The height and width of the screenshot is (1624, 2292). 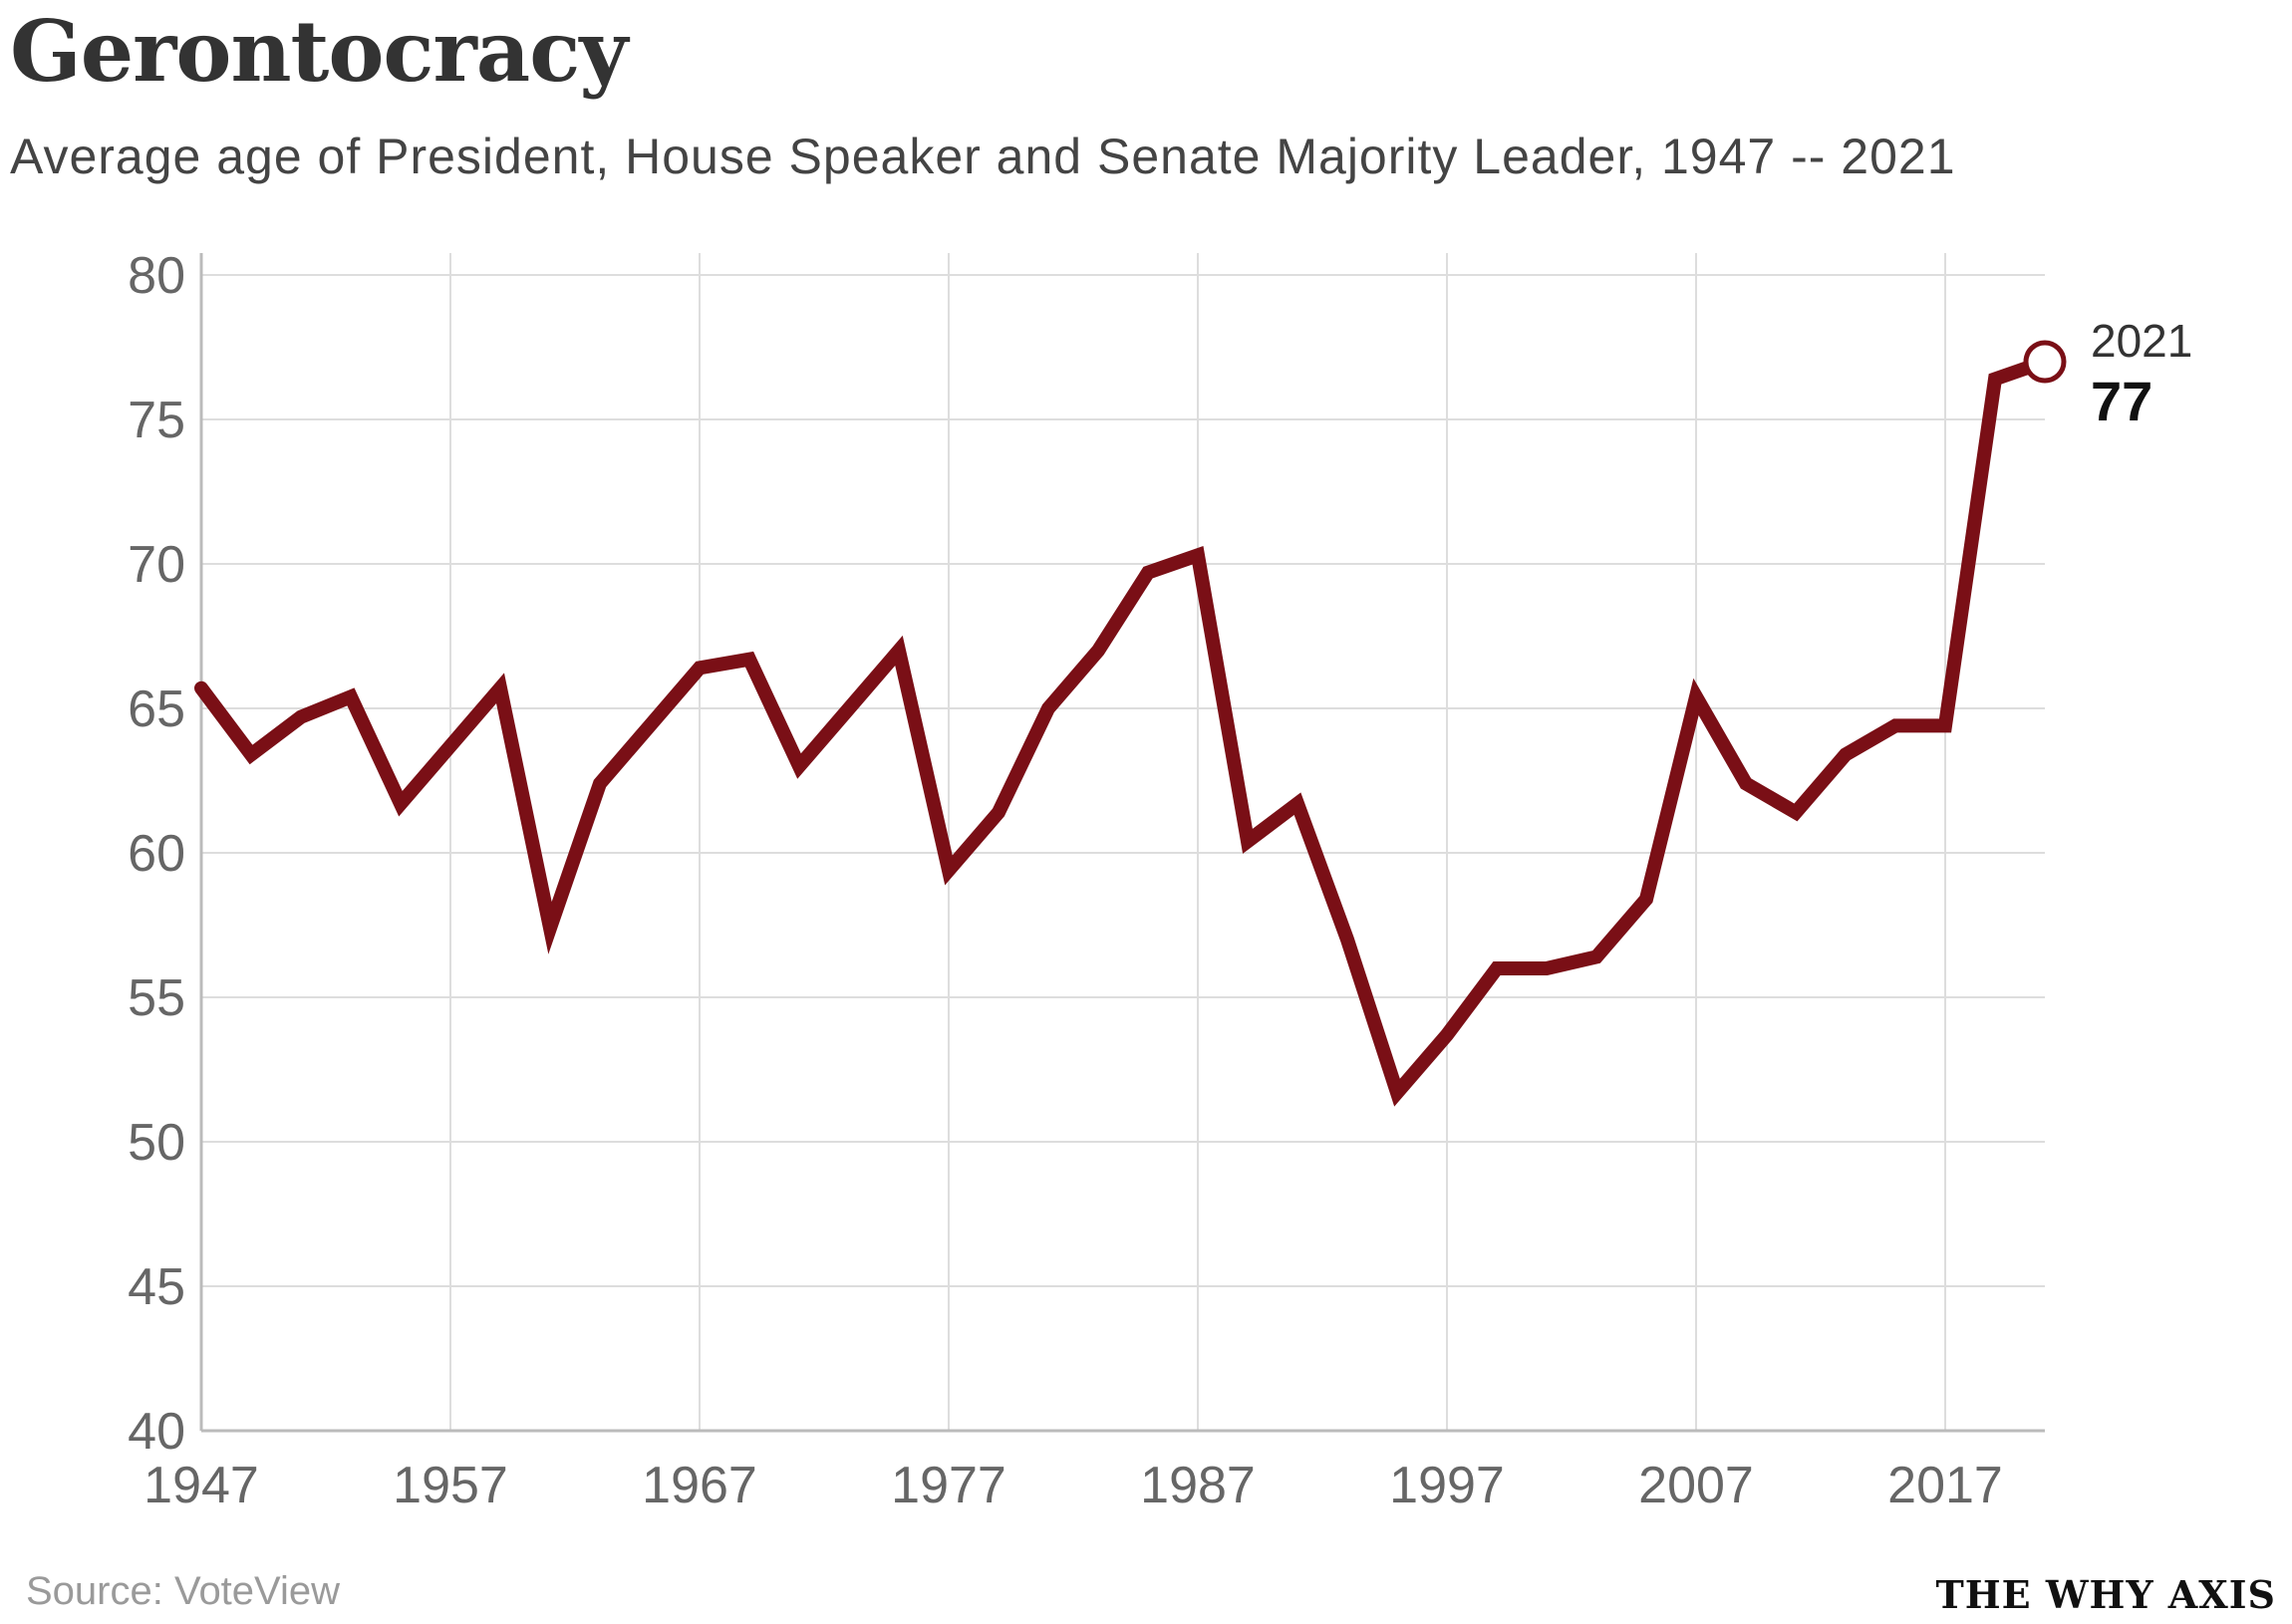 I want to click on y-tick-label: 65, so click(x=156, y=709).